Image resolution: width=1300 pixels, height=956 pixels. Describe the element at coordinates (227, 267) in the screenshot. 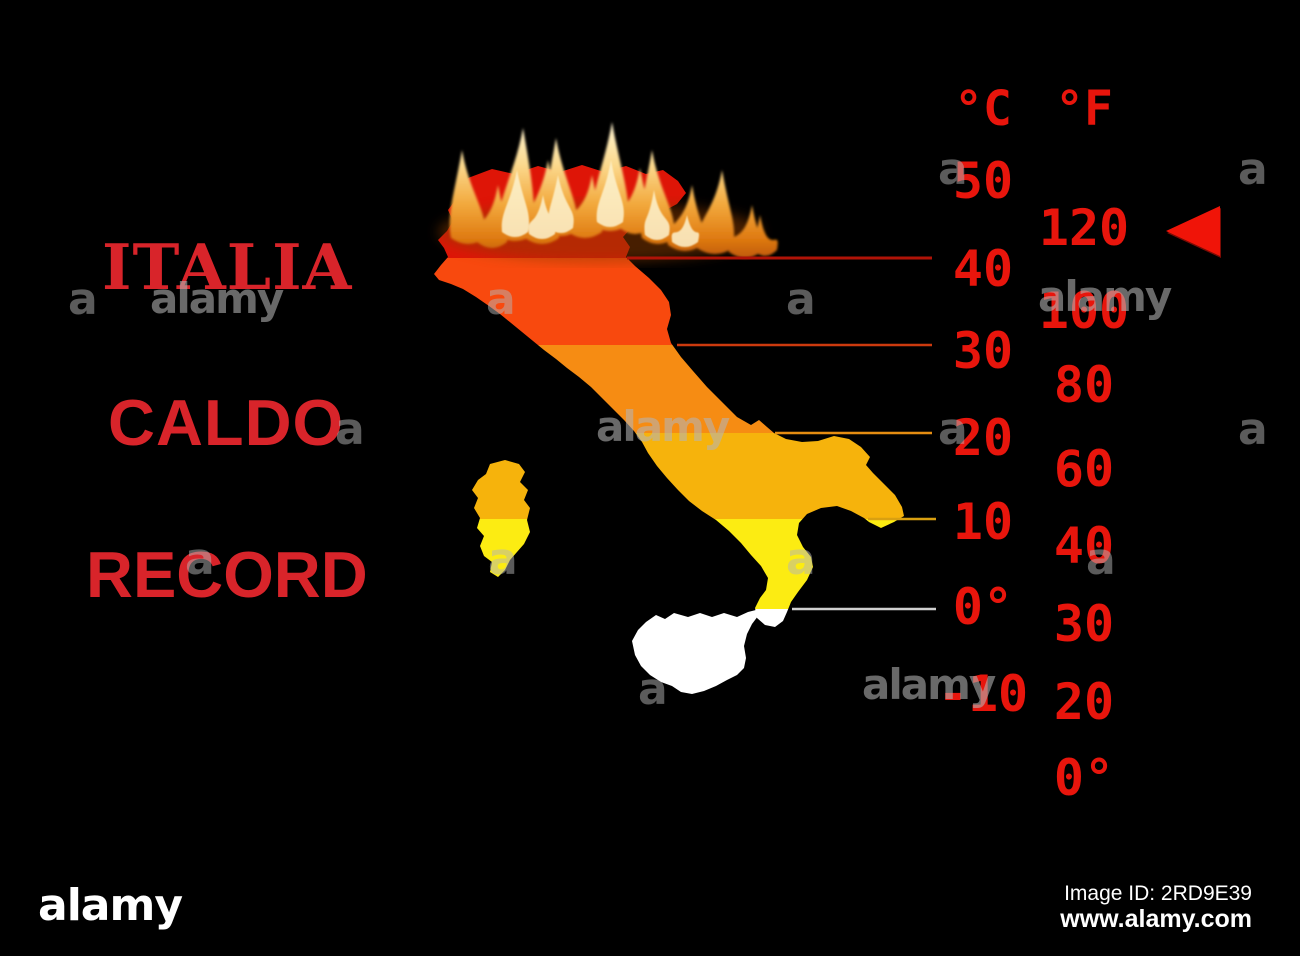

I see `headline-italia: ITALIA` at that location.